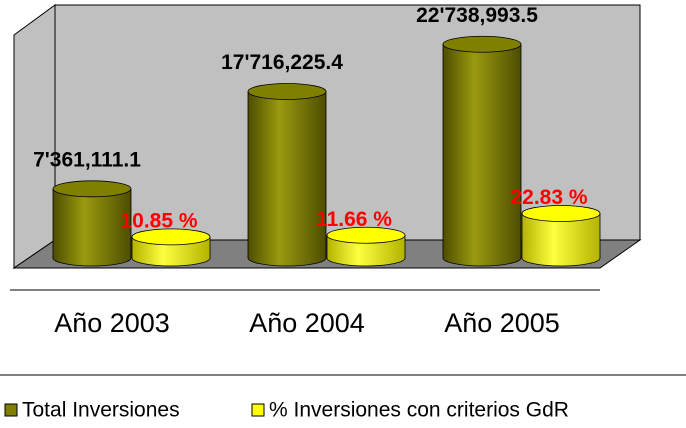  What do you see at coordinates (548, 197) in the screenshot?
I see `data-label: 22.83 %` at bounding box center [548, 197].